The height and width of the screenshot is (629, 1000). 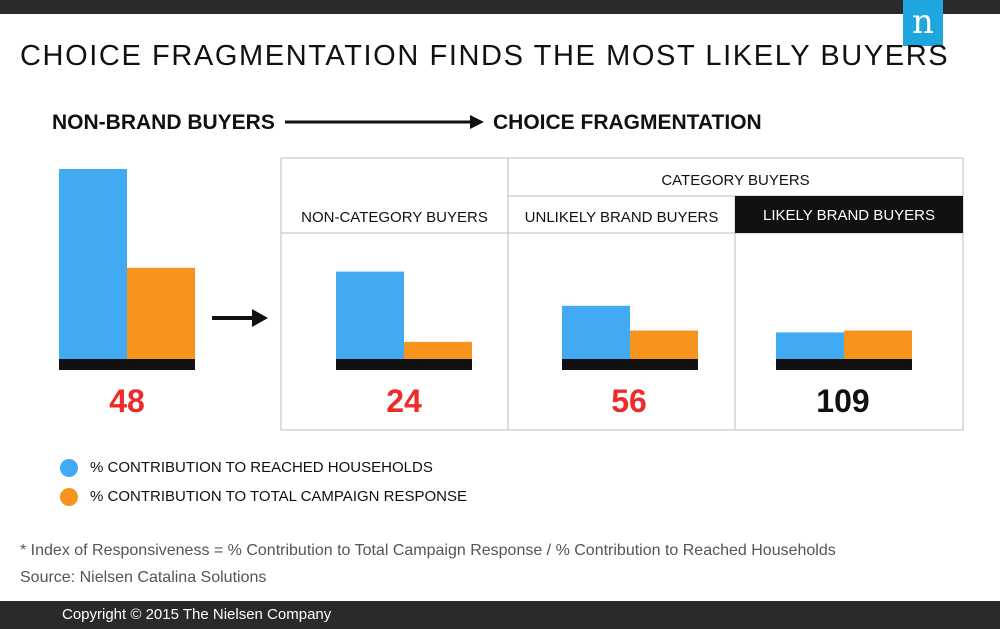 What do you see at coordinates (161, 313) in the screenshot?
I see `bar-non-brand-response` at bounding box center [161, 313].